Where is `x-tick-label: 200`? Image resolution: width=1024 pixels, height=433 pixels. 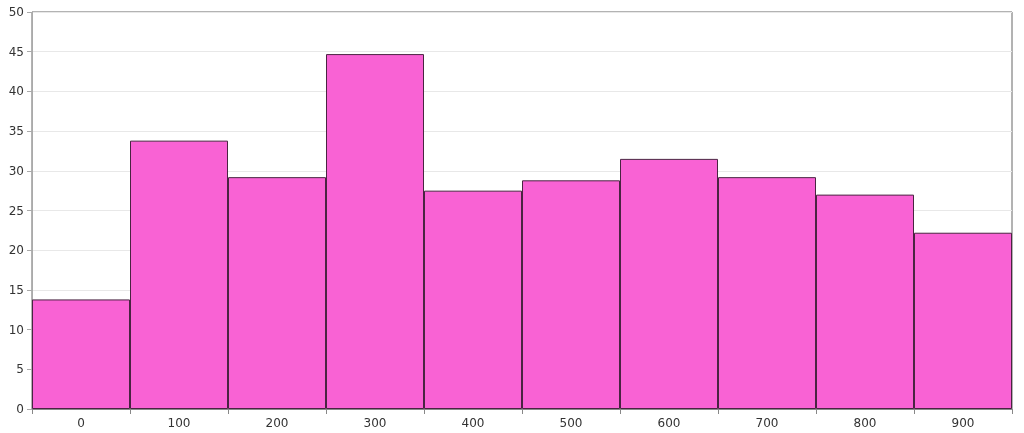
x-tick-label: 200 is located at coordinates (277, 423).